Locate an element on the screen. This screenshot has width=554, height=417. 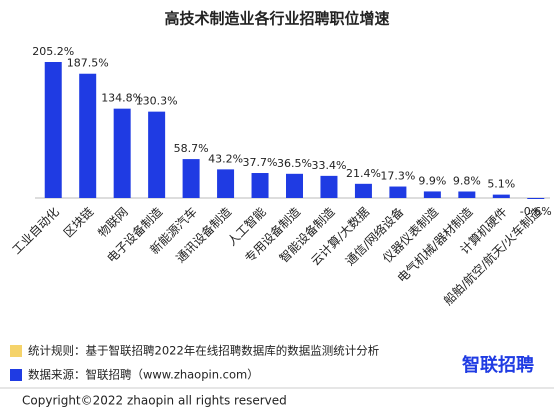
data-label: 21.4% is located at coordinates (363, 173).